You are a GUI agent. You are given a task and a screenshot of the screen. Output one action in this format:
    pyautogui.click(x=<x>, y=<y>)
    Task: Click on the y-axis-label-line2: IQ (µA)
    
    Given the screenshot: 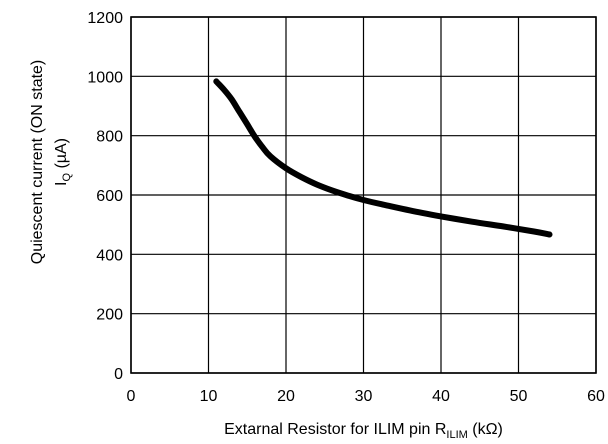 What is the action you would take?
    pyautogui.click(x=63, y=162)
    